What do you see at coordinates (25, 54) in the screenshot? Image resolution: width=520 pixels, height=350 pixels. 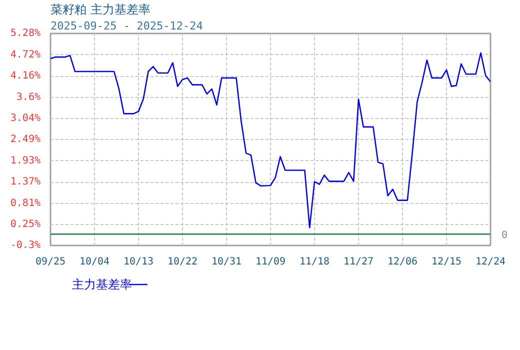 I see `y-tick-label: 4.72%` at bounding box center [25, 54].